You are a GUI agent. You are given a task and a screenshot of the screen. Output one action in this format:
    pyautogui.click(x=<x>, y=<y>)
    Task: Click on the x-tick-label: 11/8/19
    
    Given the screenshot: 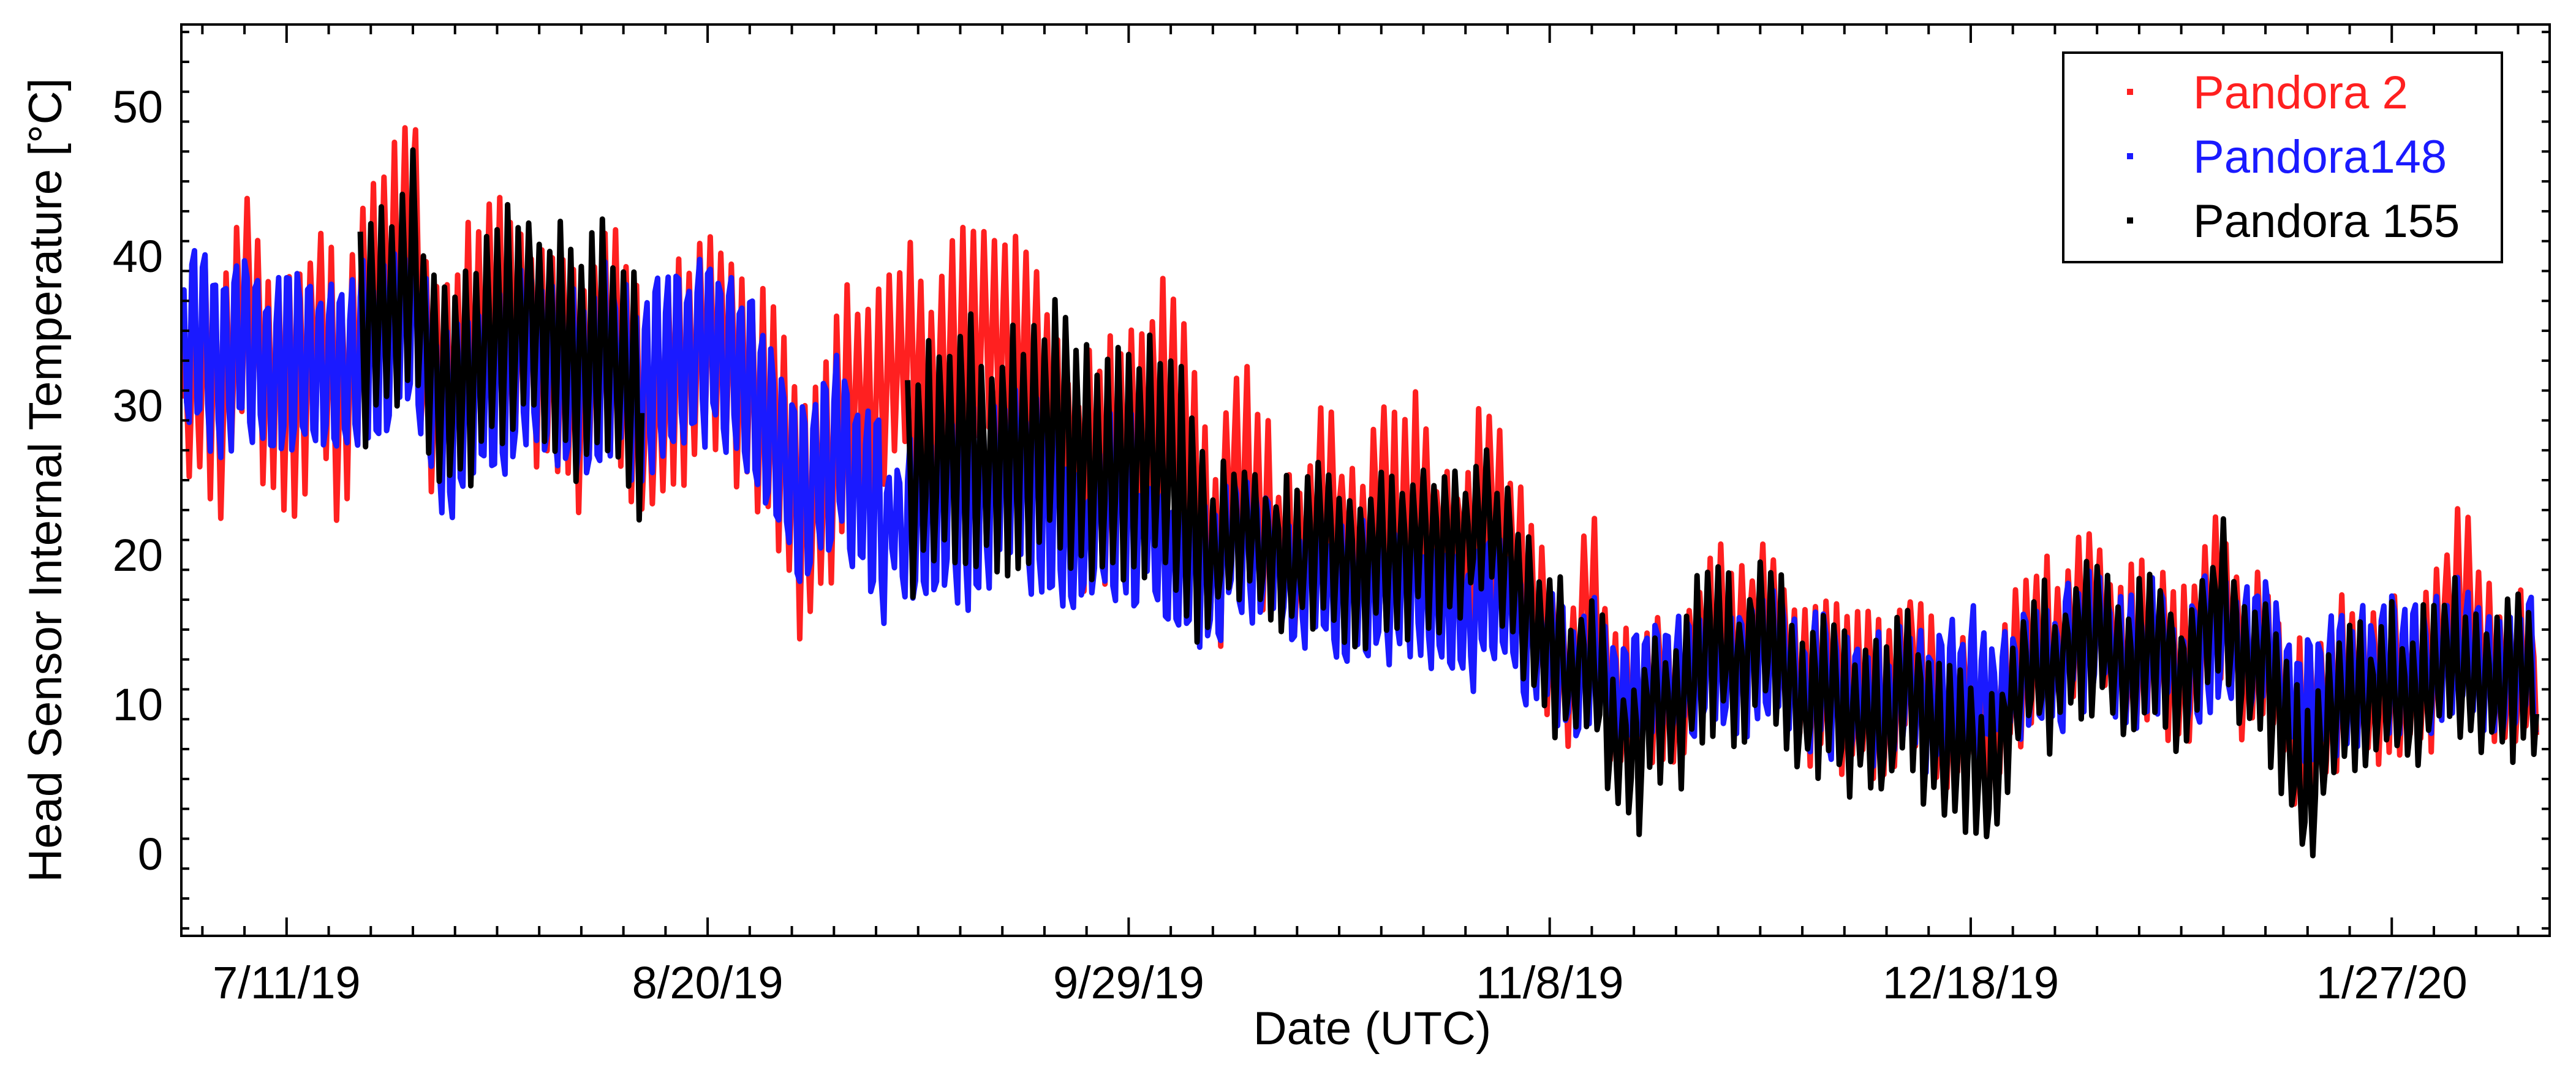 What is the action you would take?
    pyautogui.click(x=1549, y=982)
    